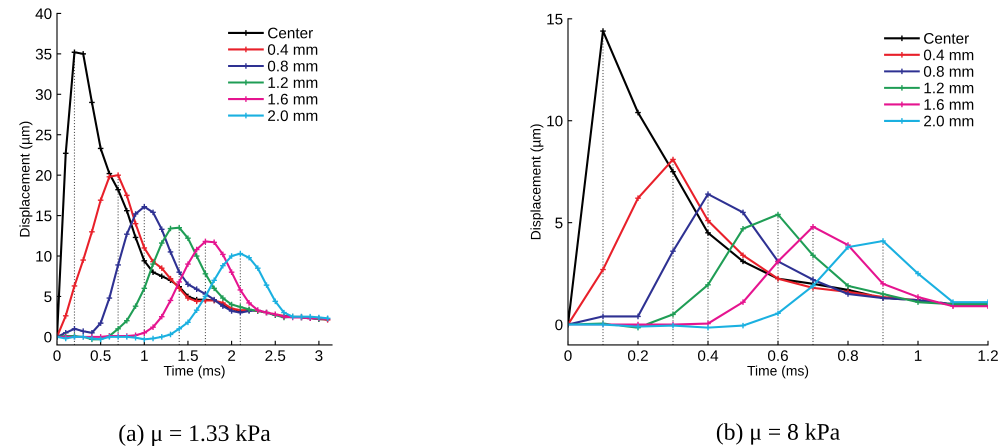  What do you see at coordinates (988, 355) in the screenshot?
I see `x-tick-label: 1.2` at bounding box center [988, 355].